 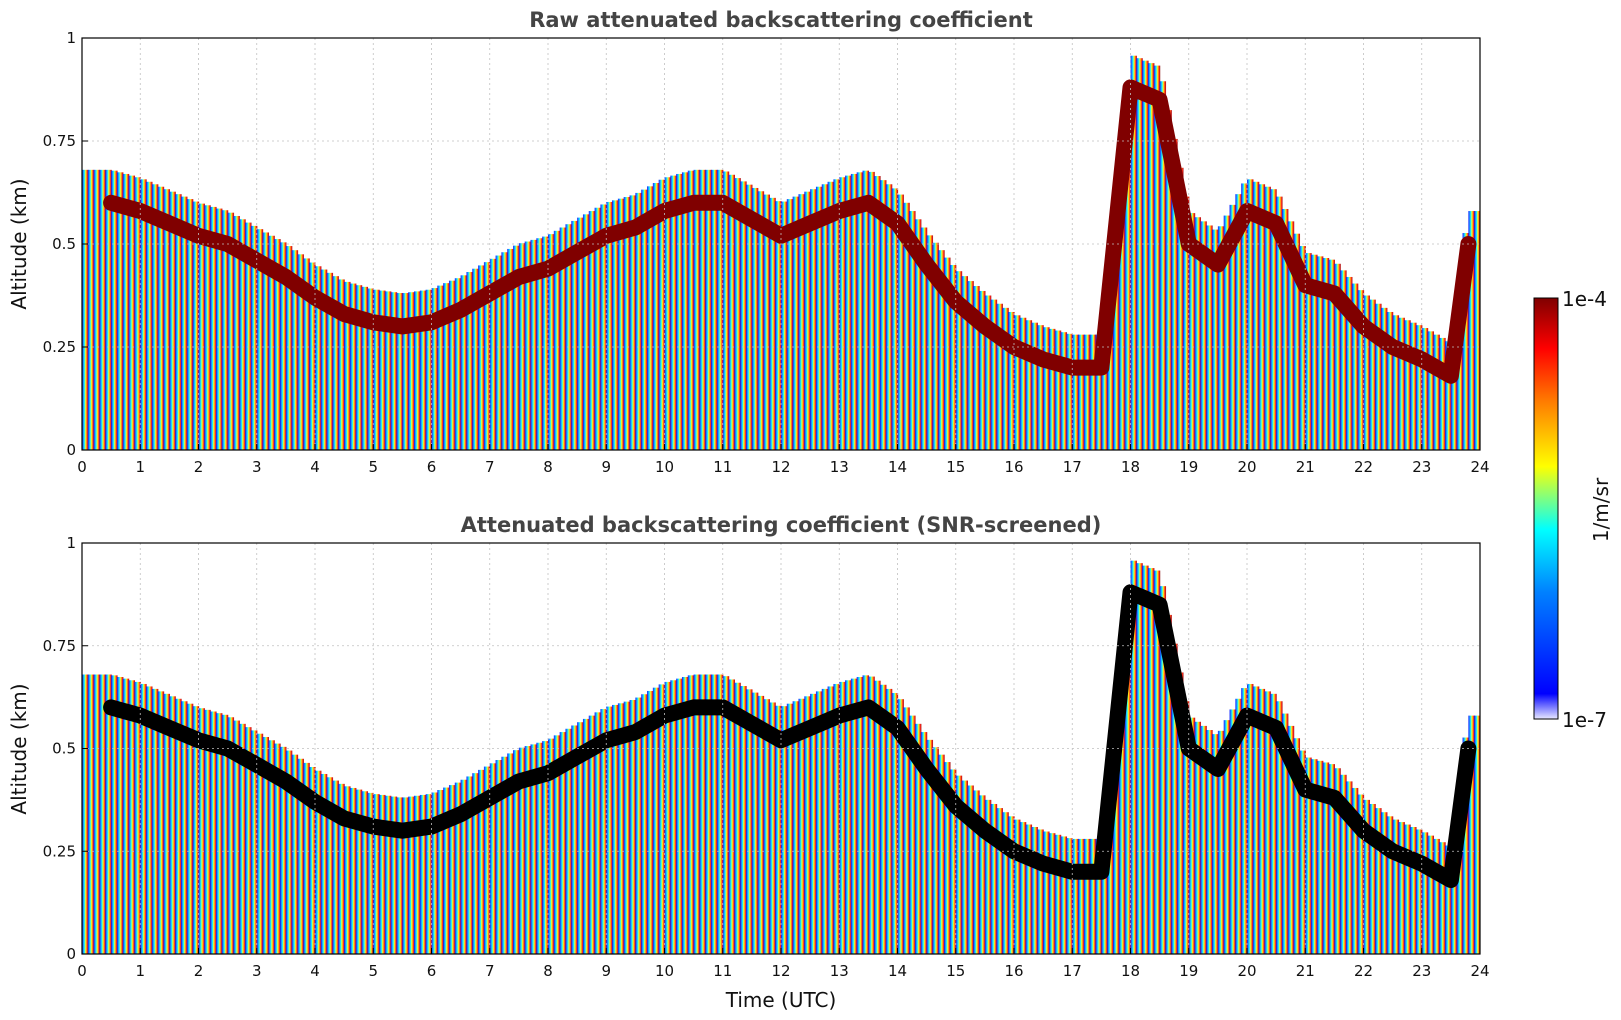 What do you see at coordinates (199, 467) in the screenshot?
I see `x-tick-label: 2` at bounding box center [199, 467].